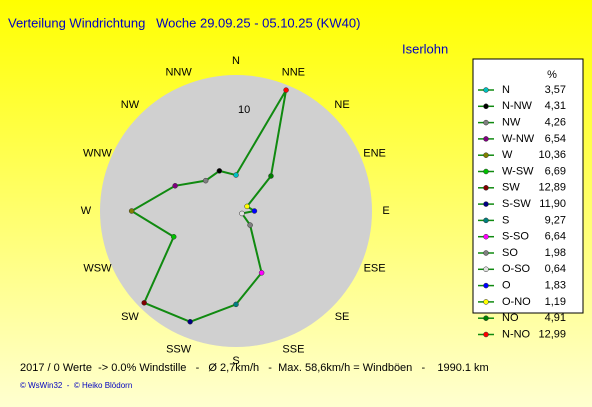 The image size is (592, 407). Describe the element at coordinates (130, 105) in the screenshot. I see `direction-label: NW` at that location.